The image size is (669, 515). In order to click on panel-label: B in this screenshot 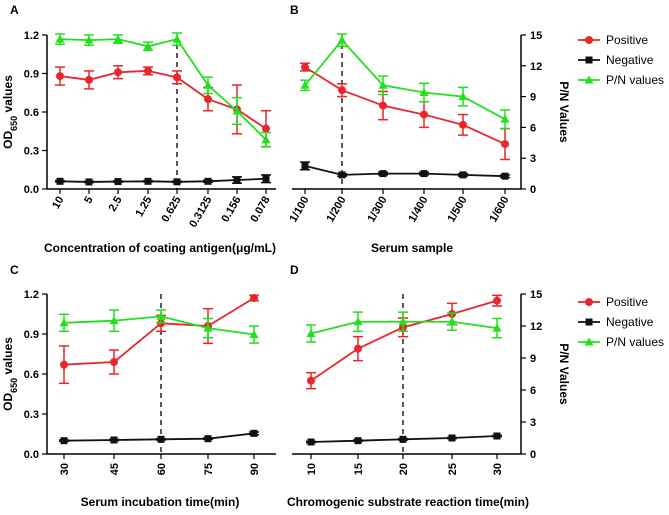, I will do `click(294, 10)`.